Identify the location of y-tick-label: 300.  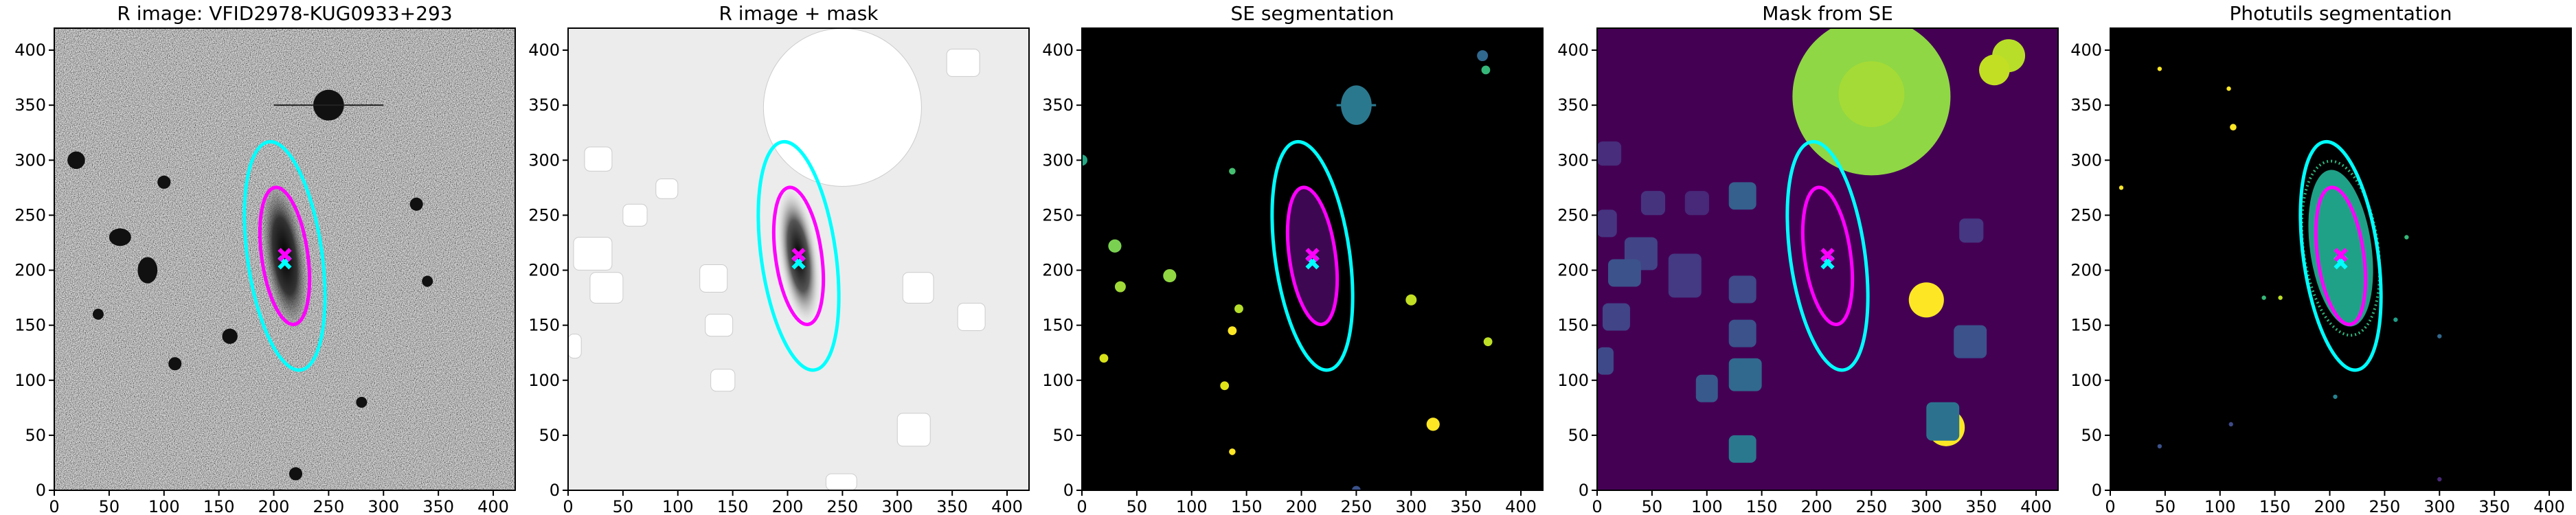
(1573, 160).